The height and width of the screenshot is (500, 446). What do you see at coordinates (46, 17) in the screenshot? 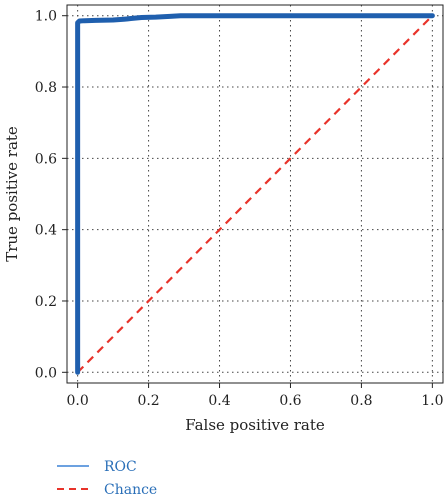
I see `y-tick-label: 1.0` at bounding box center [46, 17].